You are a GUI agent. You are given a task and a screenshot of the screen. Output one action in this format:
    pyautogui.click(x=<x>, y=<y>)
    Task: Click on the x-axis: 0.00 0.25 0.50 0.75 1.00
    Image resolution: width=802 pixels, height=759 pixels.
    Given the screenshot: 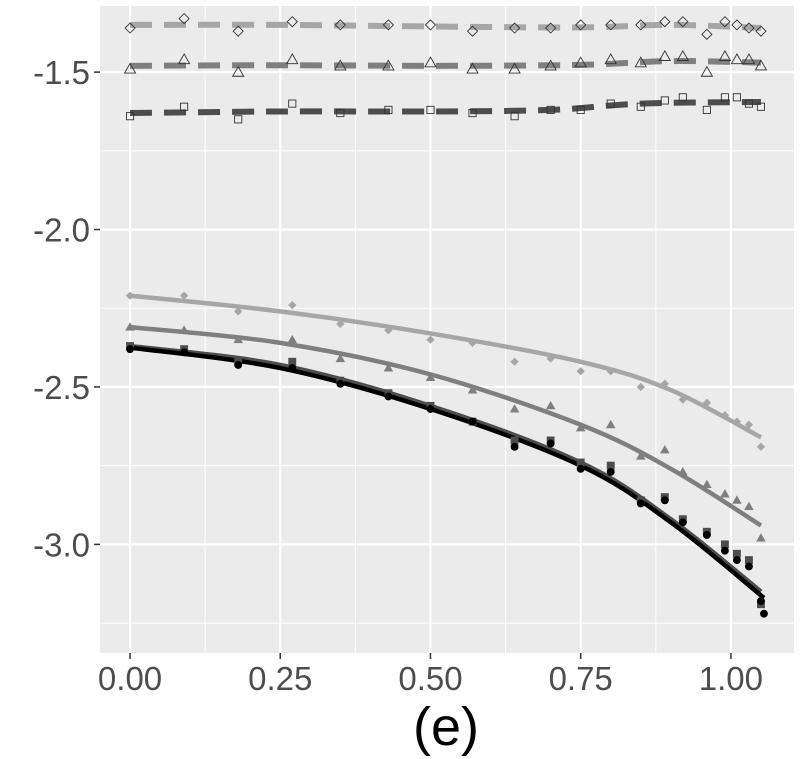 What is the action you would take?
    pyautogui.click(x=430, y=675)
    